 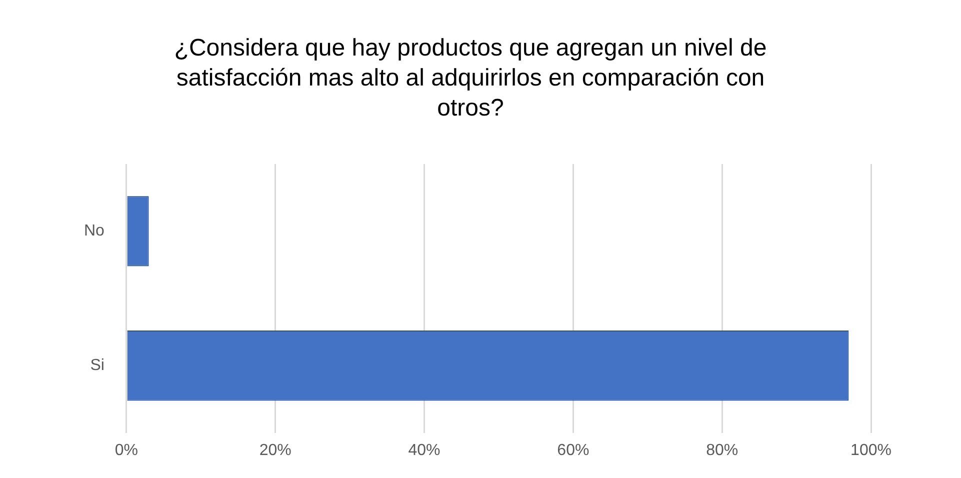 What do you see at coordinates (126, 450) in the screenshot?
I see `x-tick-label: 0%` at bounding box center [126, 450].